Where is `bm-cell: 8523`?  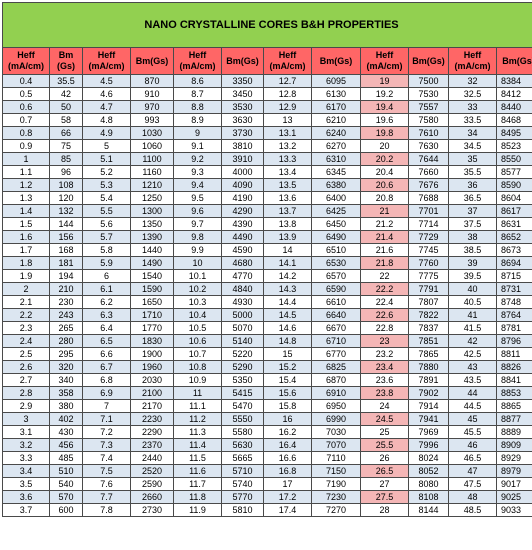 bm-cell: 8523 is located at coordinates (513, 146).